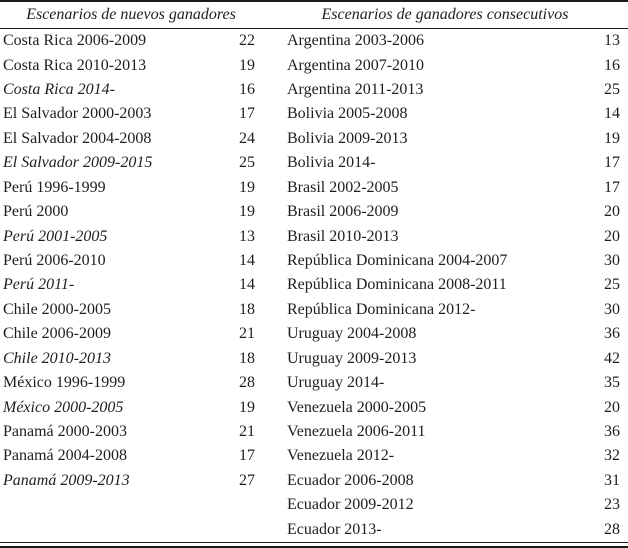  Describe the element at coordinates (64, 383) in the screenshot. I see `left-scenario-label: México 1996-1999` at that location.